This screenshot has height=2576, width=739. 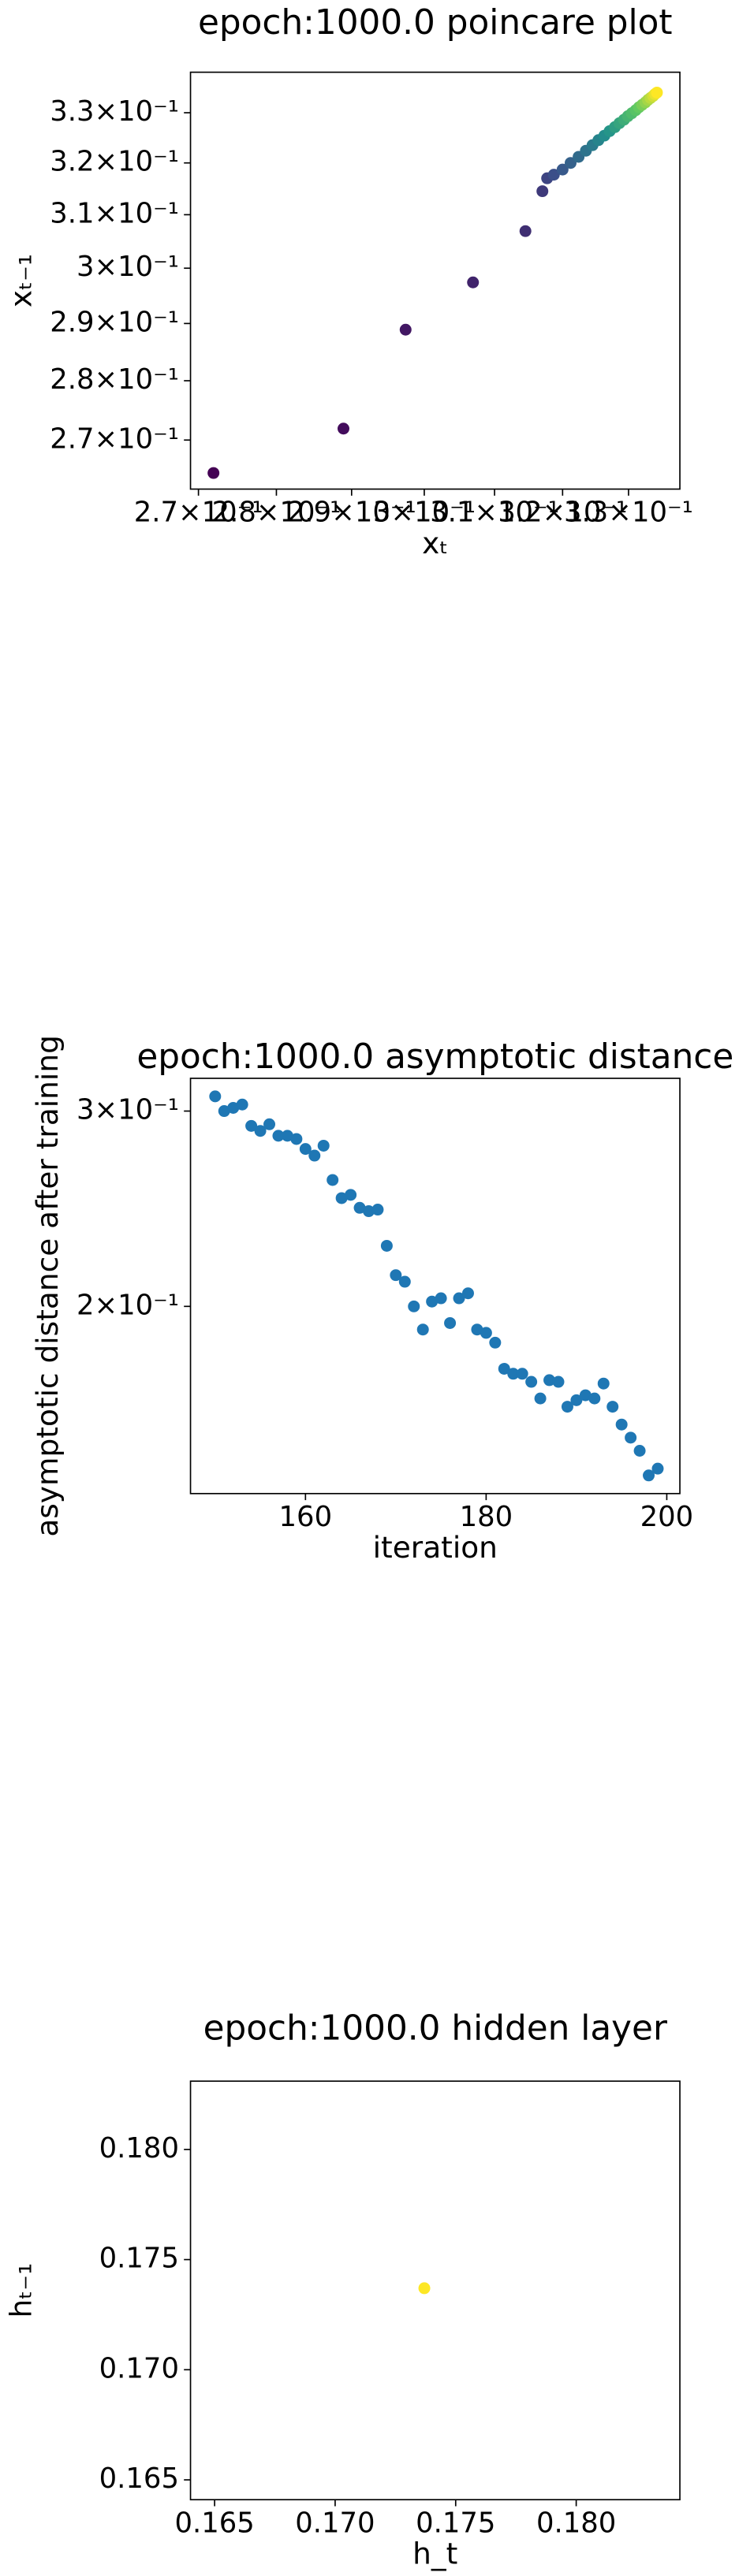 What do you see at coordinates (629, 513) in the screenshot?
I see `x-tick-label: 3.3×10⁻¹` at bounding box center [629, 513].